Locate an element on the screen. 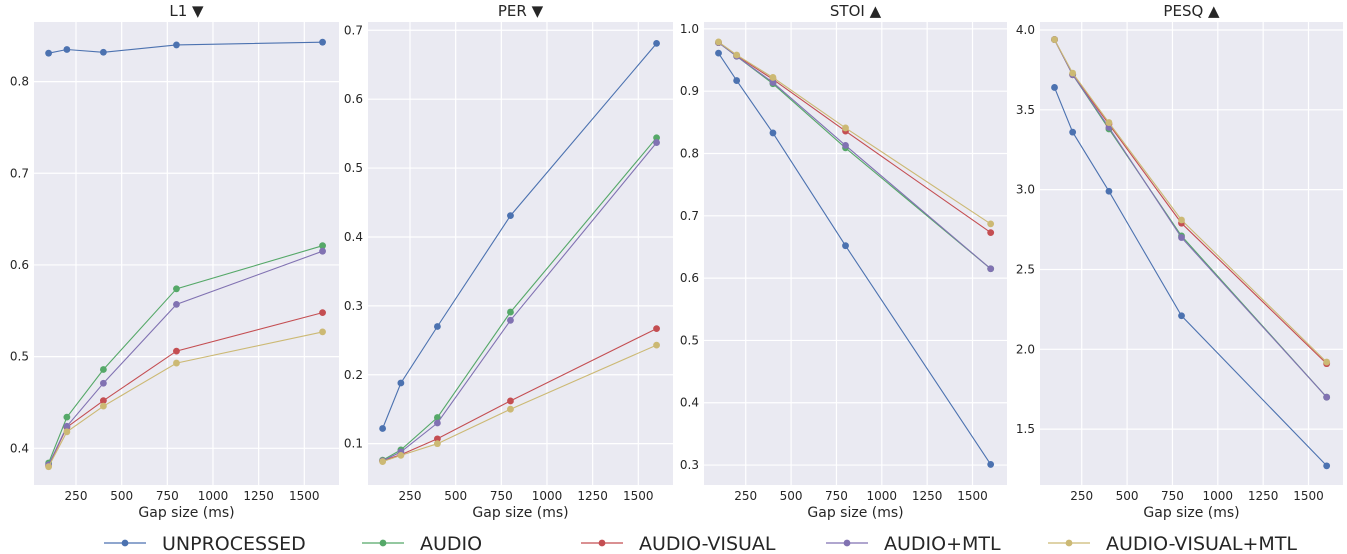  y-tick-label: 0.1 is located at coordinates (353, 444).